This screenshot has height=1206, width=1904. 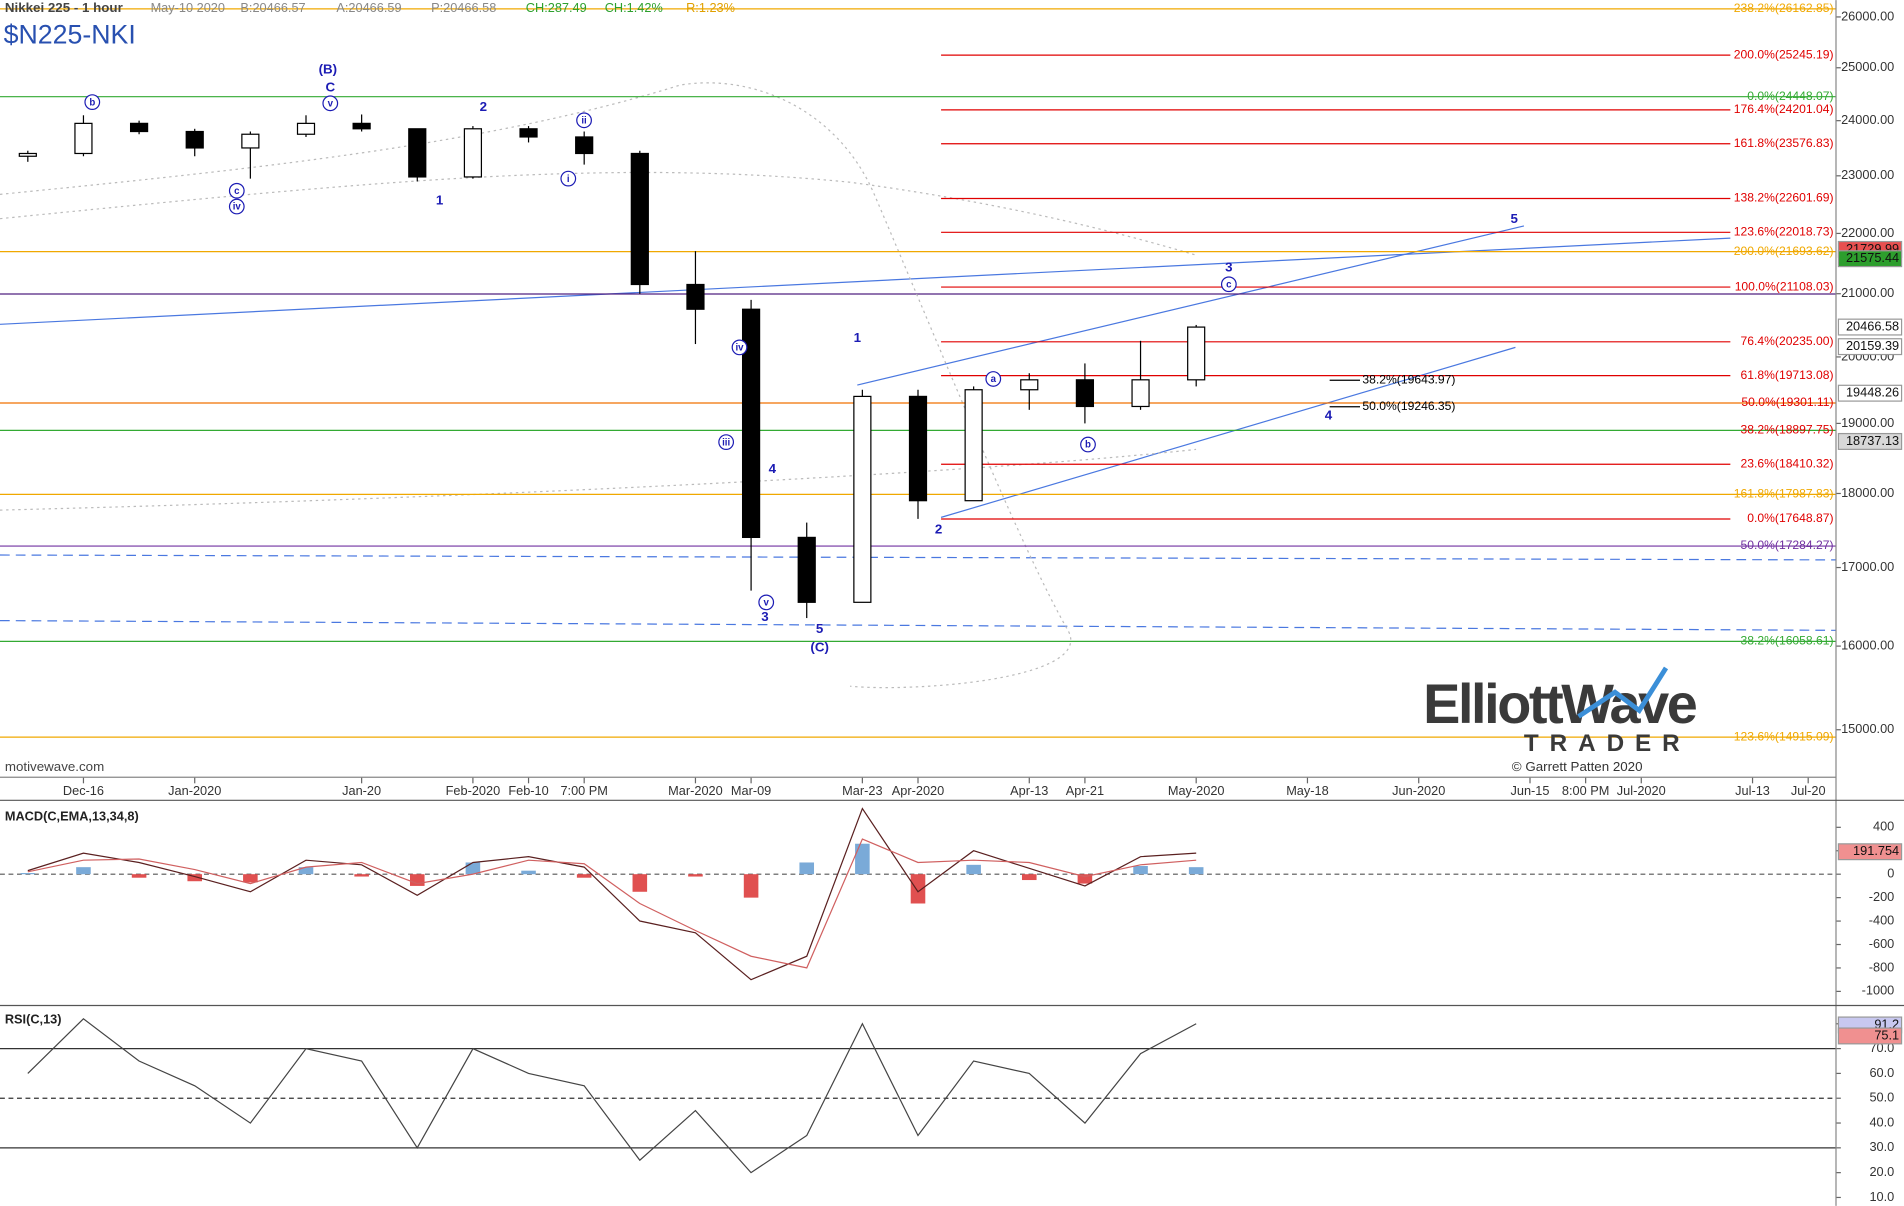 What do you see at coordinates (1882, 896) in the screenshot?
I see `y-tick-label: -200` at bounding box center [1882, 896].